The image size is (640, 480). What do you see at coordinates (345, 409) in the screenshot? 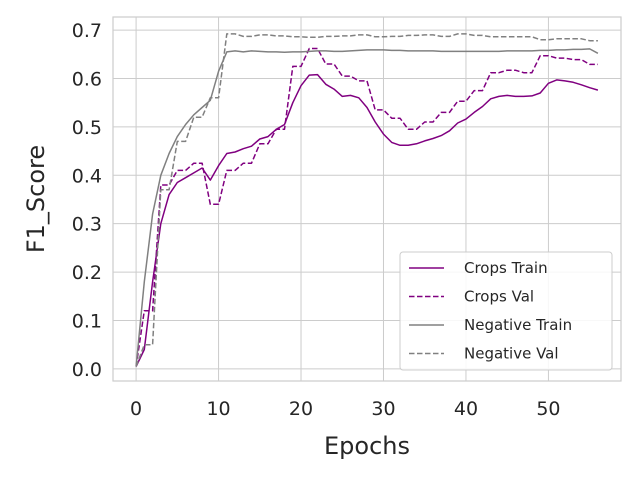
I see `x-tick-labels: 0 10 20 30 40 50` at bounding box center [345, 409].